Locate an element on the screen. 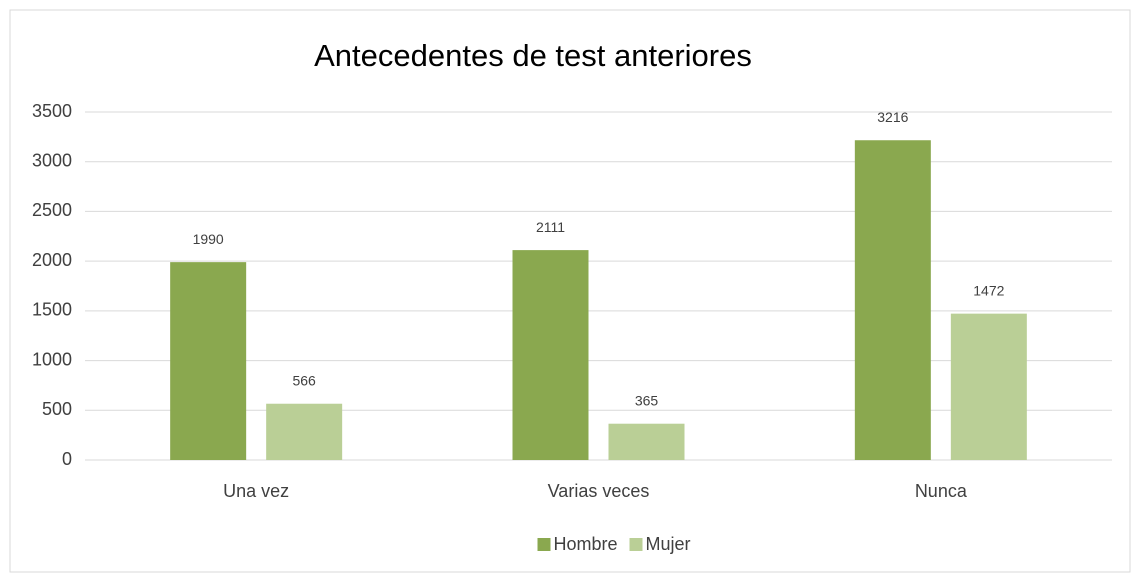 The width and height of the screenshot is (1131, 573). x-tick-label: Varias veces is located at coordinates (599, 491).